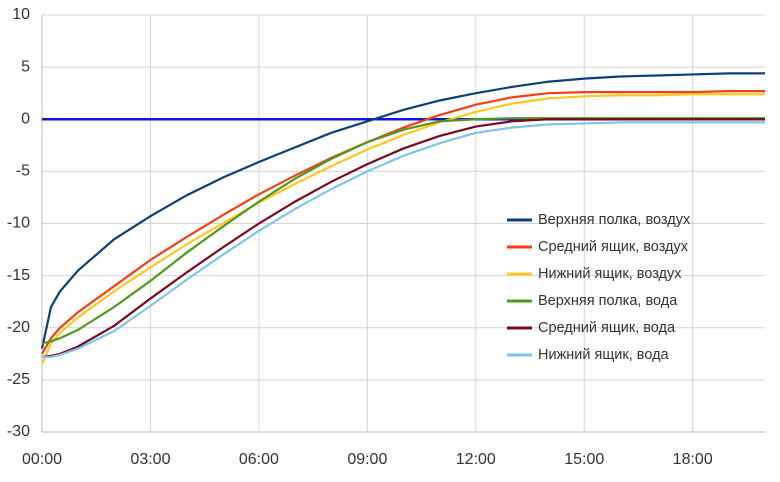 Image resolution: width=780 pixels, height=482 pixels. Describe the element at coordinates (18, 223) in the screenshot. I see `y-tick-label: -10` at that location.